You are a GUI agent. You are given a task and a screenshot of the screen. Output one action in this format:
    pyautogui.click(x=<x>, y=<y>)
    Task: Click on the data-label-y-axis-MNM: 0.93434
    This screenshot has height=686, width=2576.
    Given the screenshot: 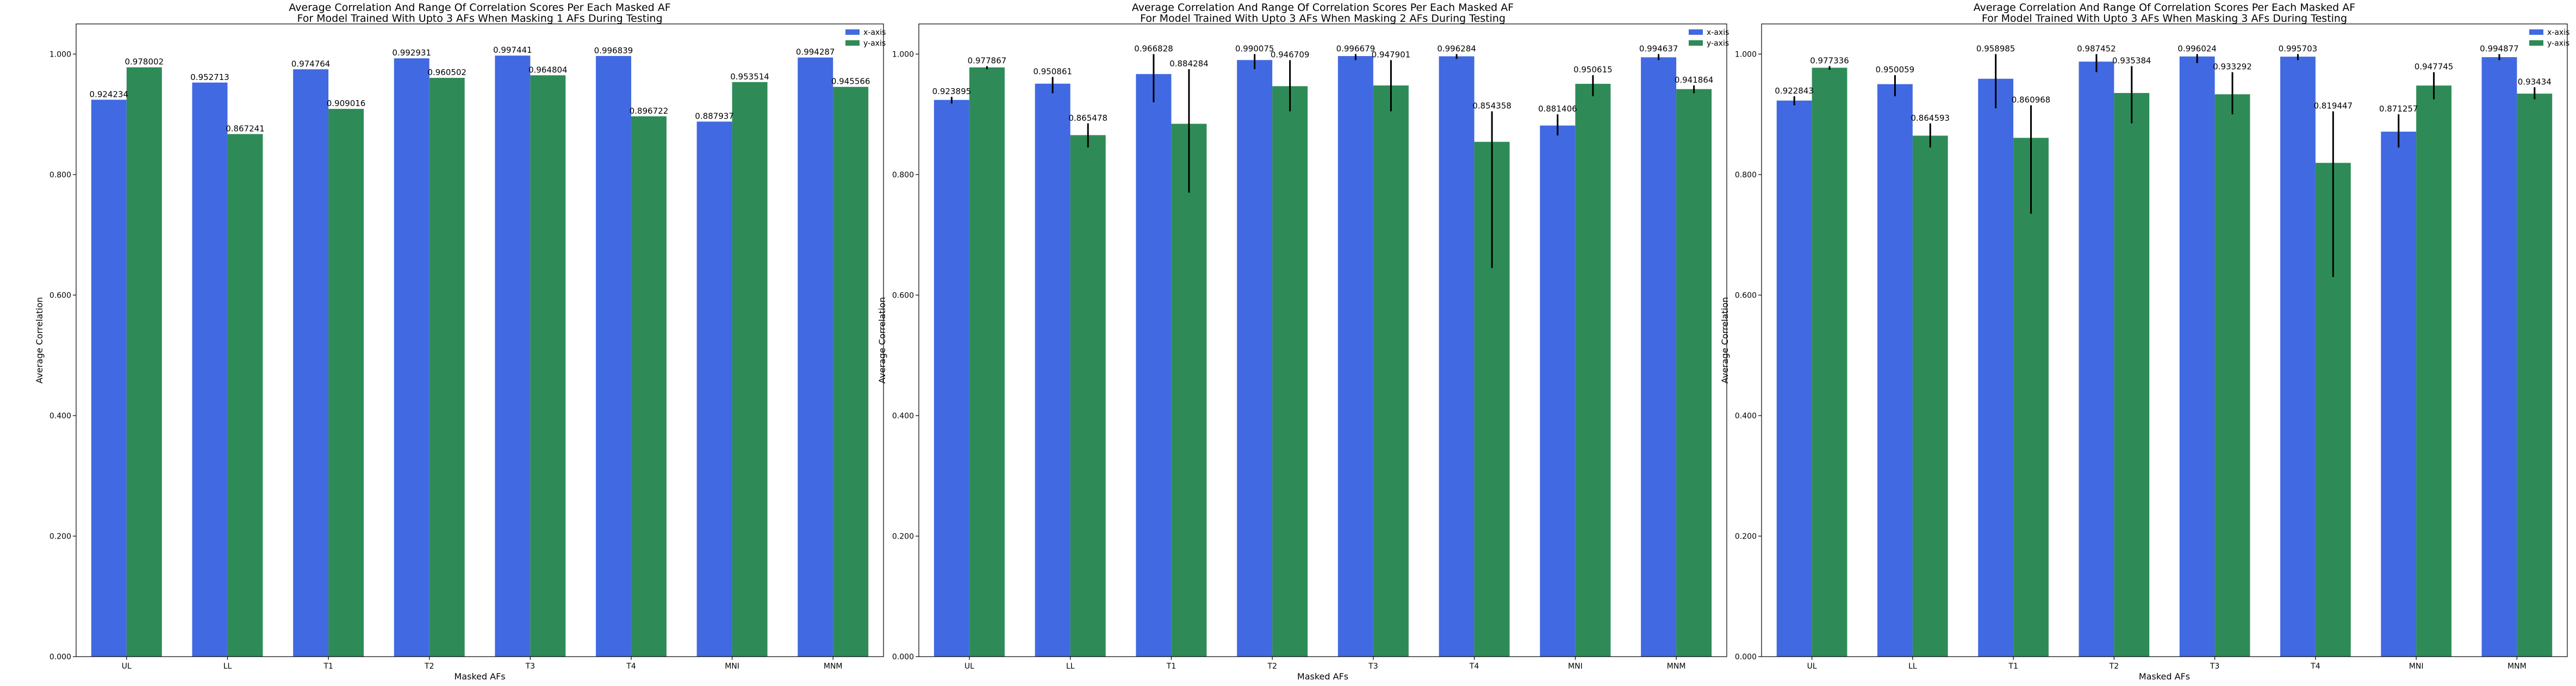 What is the action you would take?
    pyautogui.click(x=2535, y=81)
    